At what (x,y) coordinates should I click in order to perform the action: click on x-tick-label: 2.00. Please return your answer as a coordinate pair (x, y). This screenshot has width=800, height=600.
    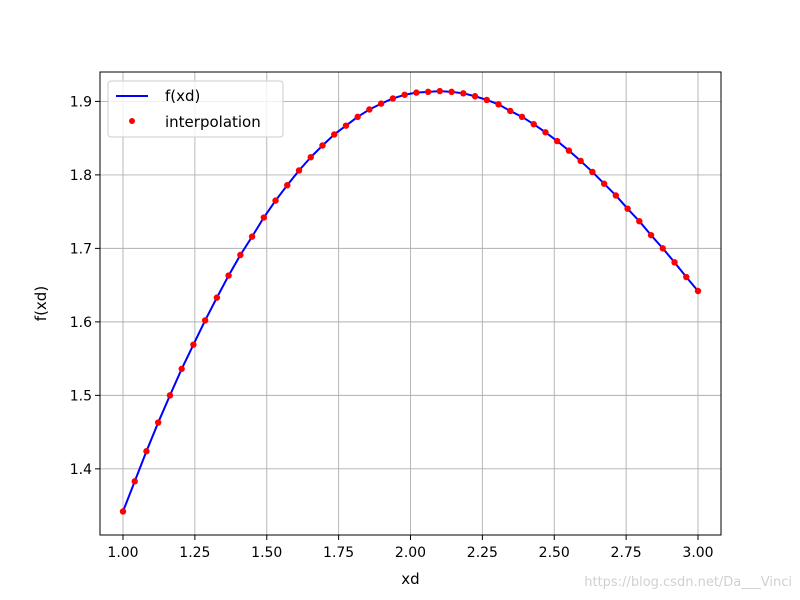
    Looking at the image, I should click on (410, 553).